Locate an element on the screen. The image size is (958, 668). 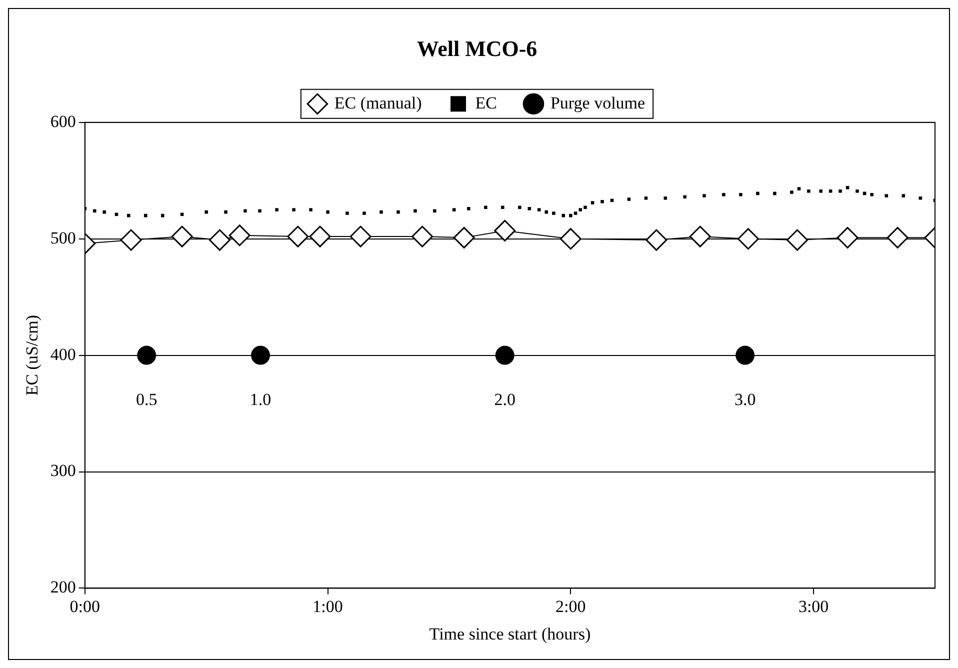
y-tick-label: 300 is located at coordinates (63, 470).